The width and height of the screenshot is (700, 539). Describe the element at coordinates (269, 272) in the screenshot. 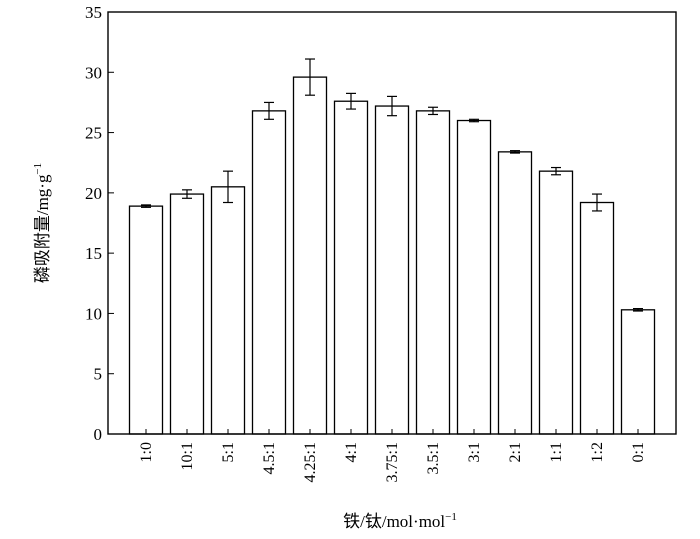

I see `bar-4.5:1` at that location.